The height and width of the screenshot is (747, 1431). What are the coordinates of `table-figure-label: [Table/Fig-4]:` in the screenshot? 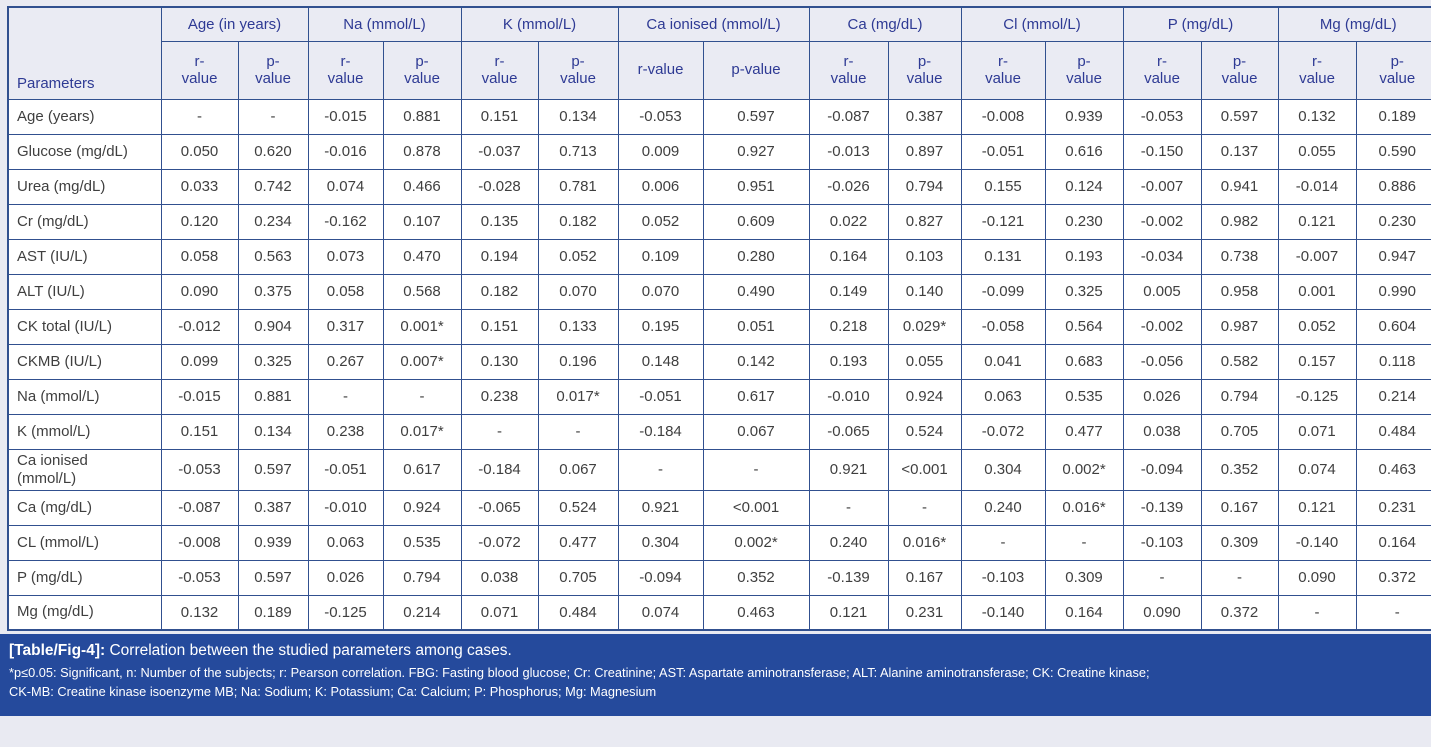 It's located at (57, 650).